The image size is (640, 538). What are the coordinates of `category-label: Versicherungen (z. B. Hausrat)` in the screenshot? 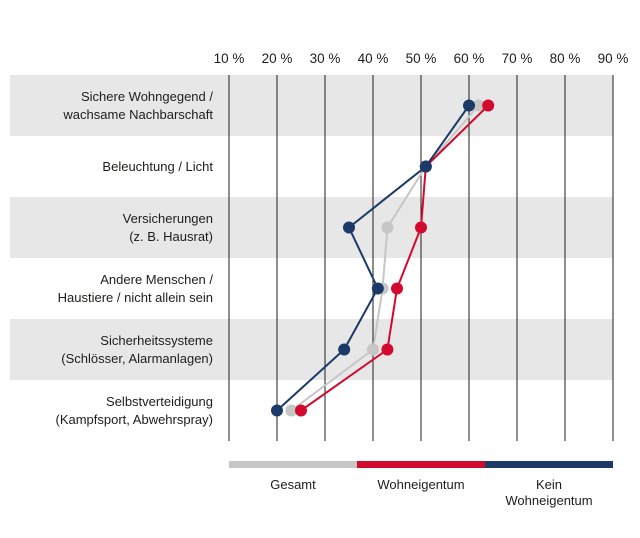 It's located at (107, 227).